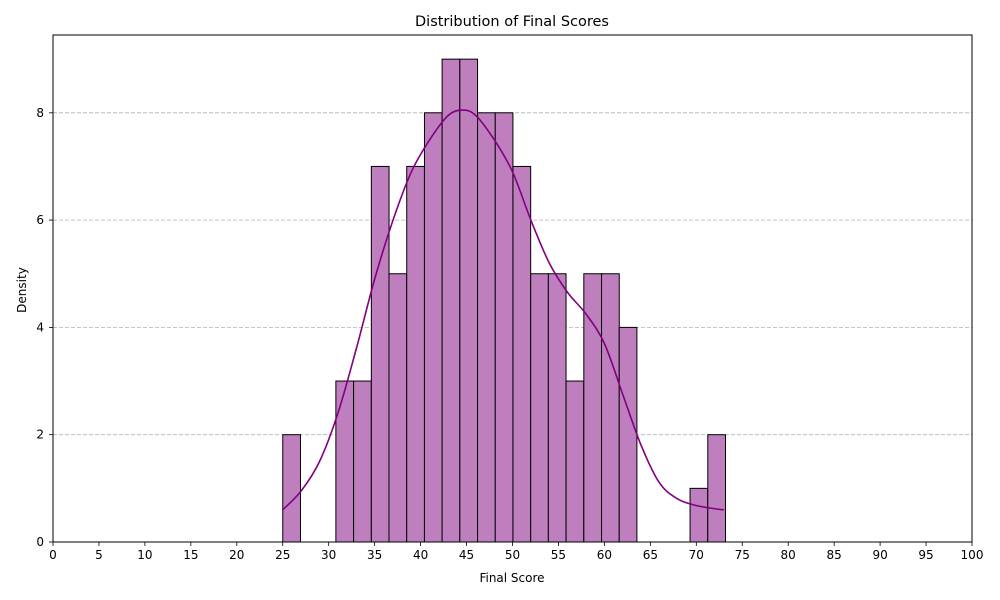 Image resolution: width=1000 pixels, height=600 pixels. I want to click on x-axis-label: Final Score, so click(511, 578).